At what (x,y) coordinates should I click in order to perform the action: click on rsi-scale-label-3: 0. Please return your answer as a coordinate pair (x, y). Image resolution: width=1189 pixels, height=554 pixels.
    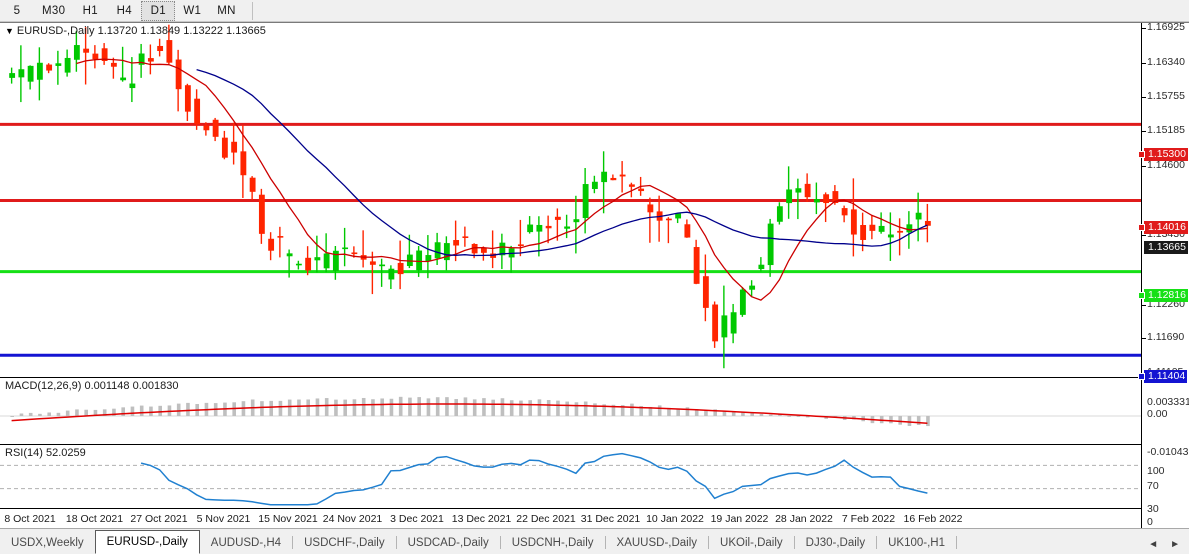
    Looking at the image, I should click on (1150, 522).